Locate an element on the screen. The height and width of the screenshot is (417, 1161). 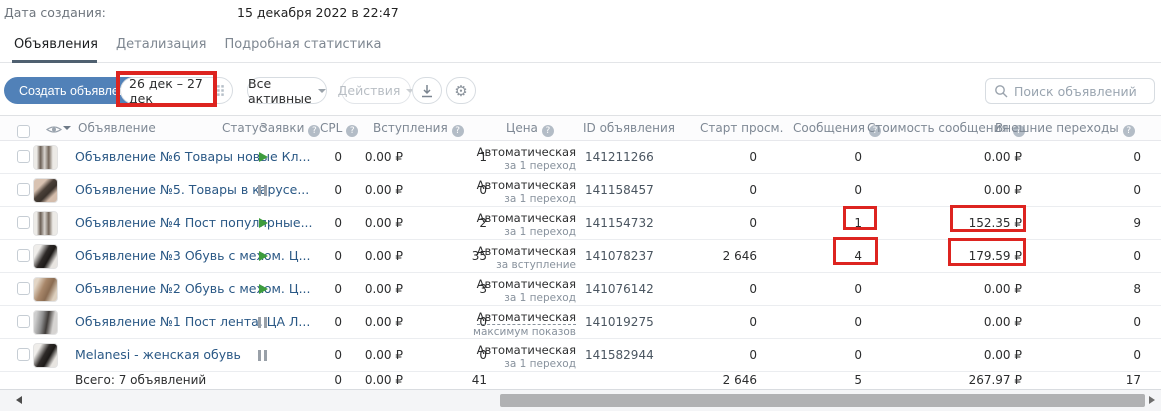
column-header-cpl: CPL is located at coordinates (339, 128).